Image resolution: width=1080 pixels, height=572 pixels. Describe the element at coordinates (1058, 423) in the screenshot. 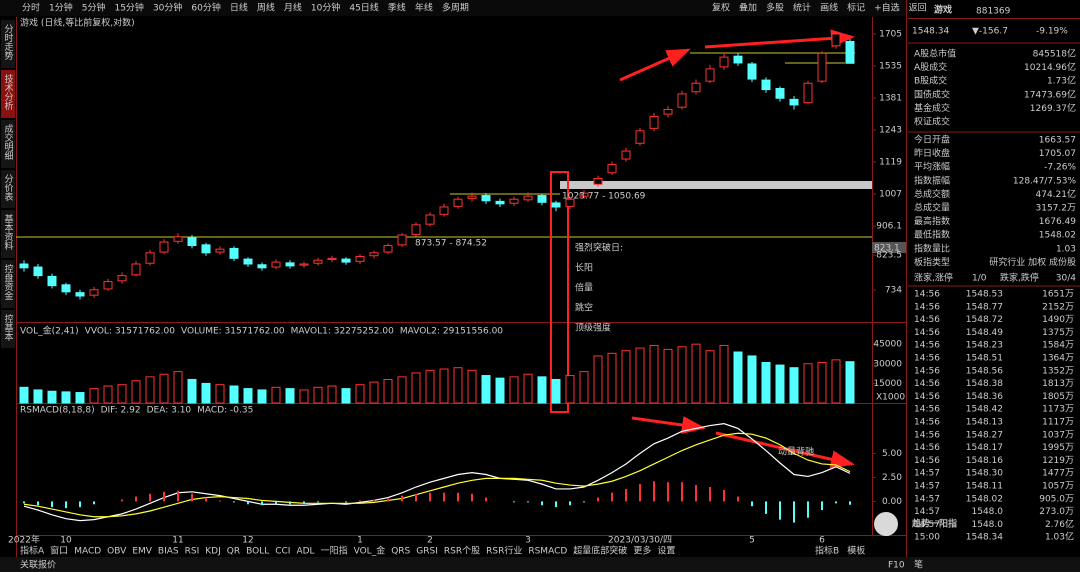

I see `trade-volume: 1117万` at that location.